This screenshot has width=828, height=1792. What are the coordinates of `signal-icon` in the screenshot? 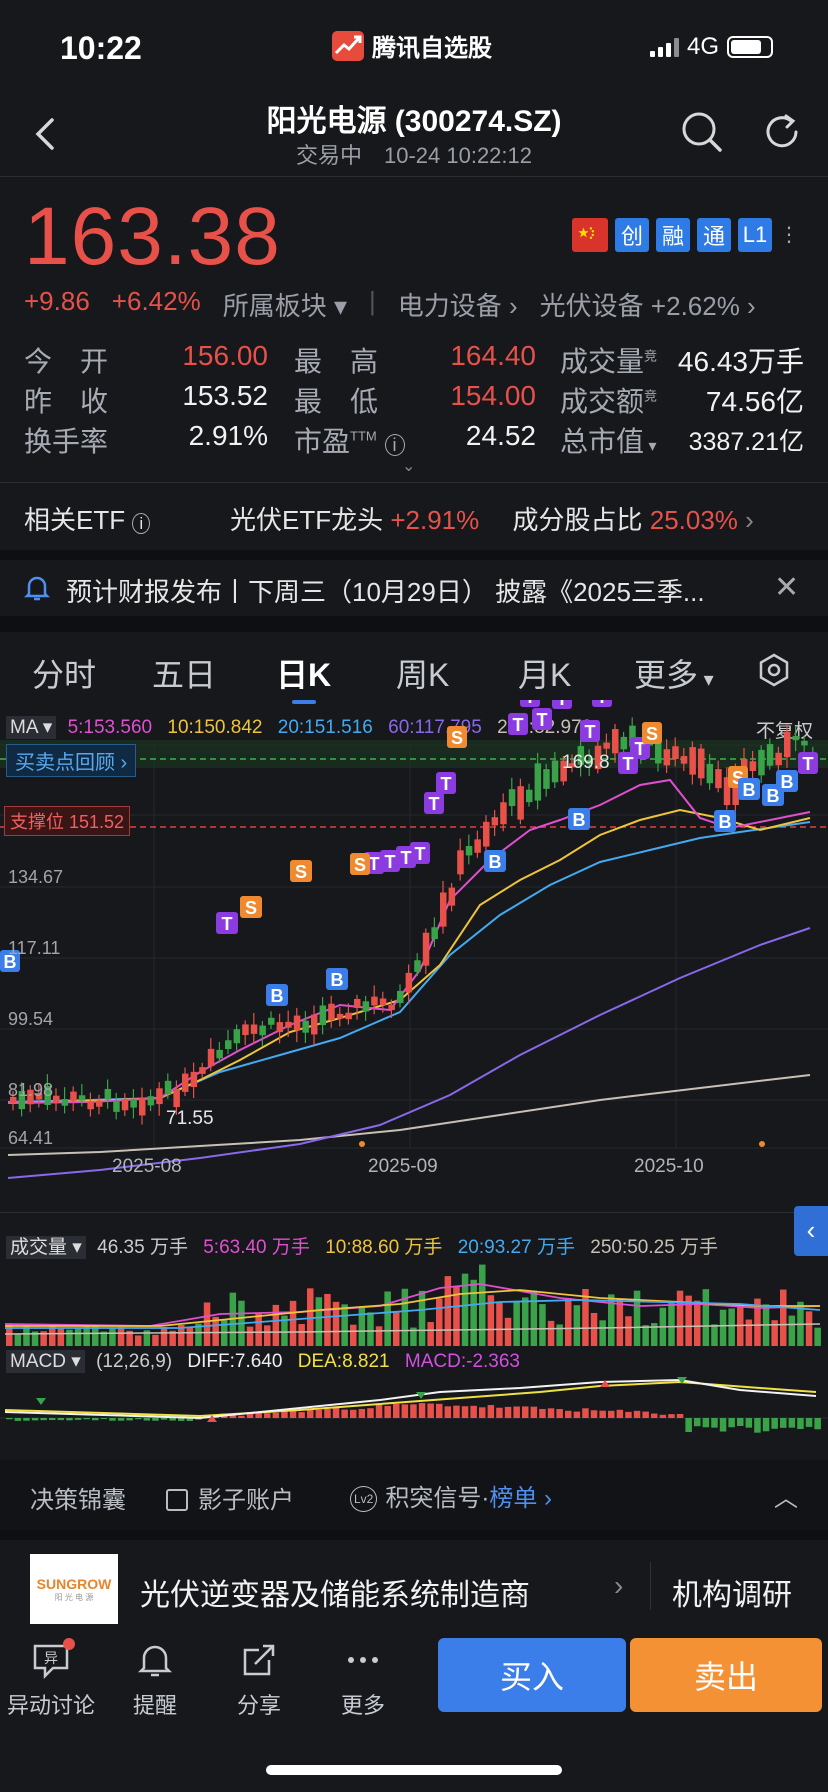 It's located at (664, 47).